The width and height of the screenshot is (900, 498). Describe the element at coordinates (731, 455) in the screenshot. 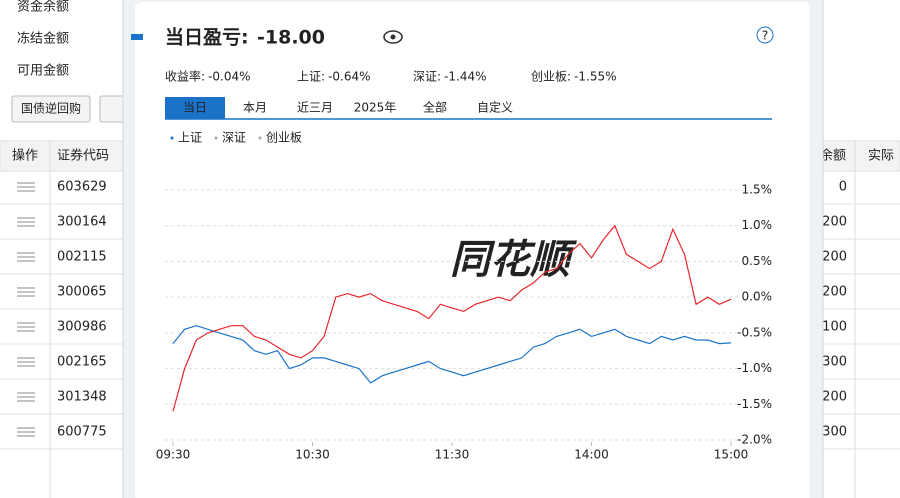

I see `x-tick-label: 15:00` at that location.